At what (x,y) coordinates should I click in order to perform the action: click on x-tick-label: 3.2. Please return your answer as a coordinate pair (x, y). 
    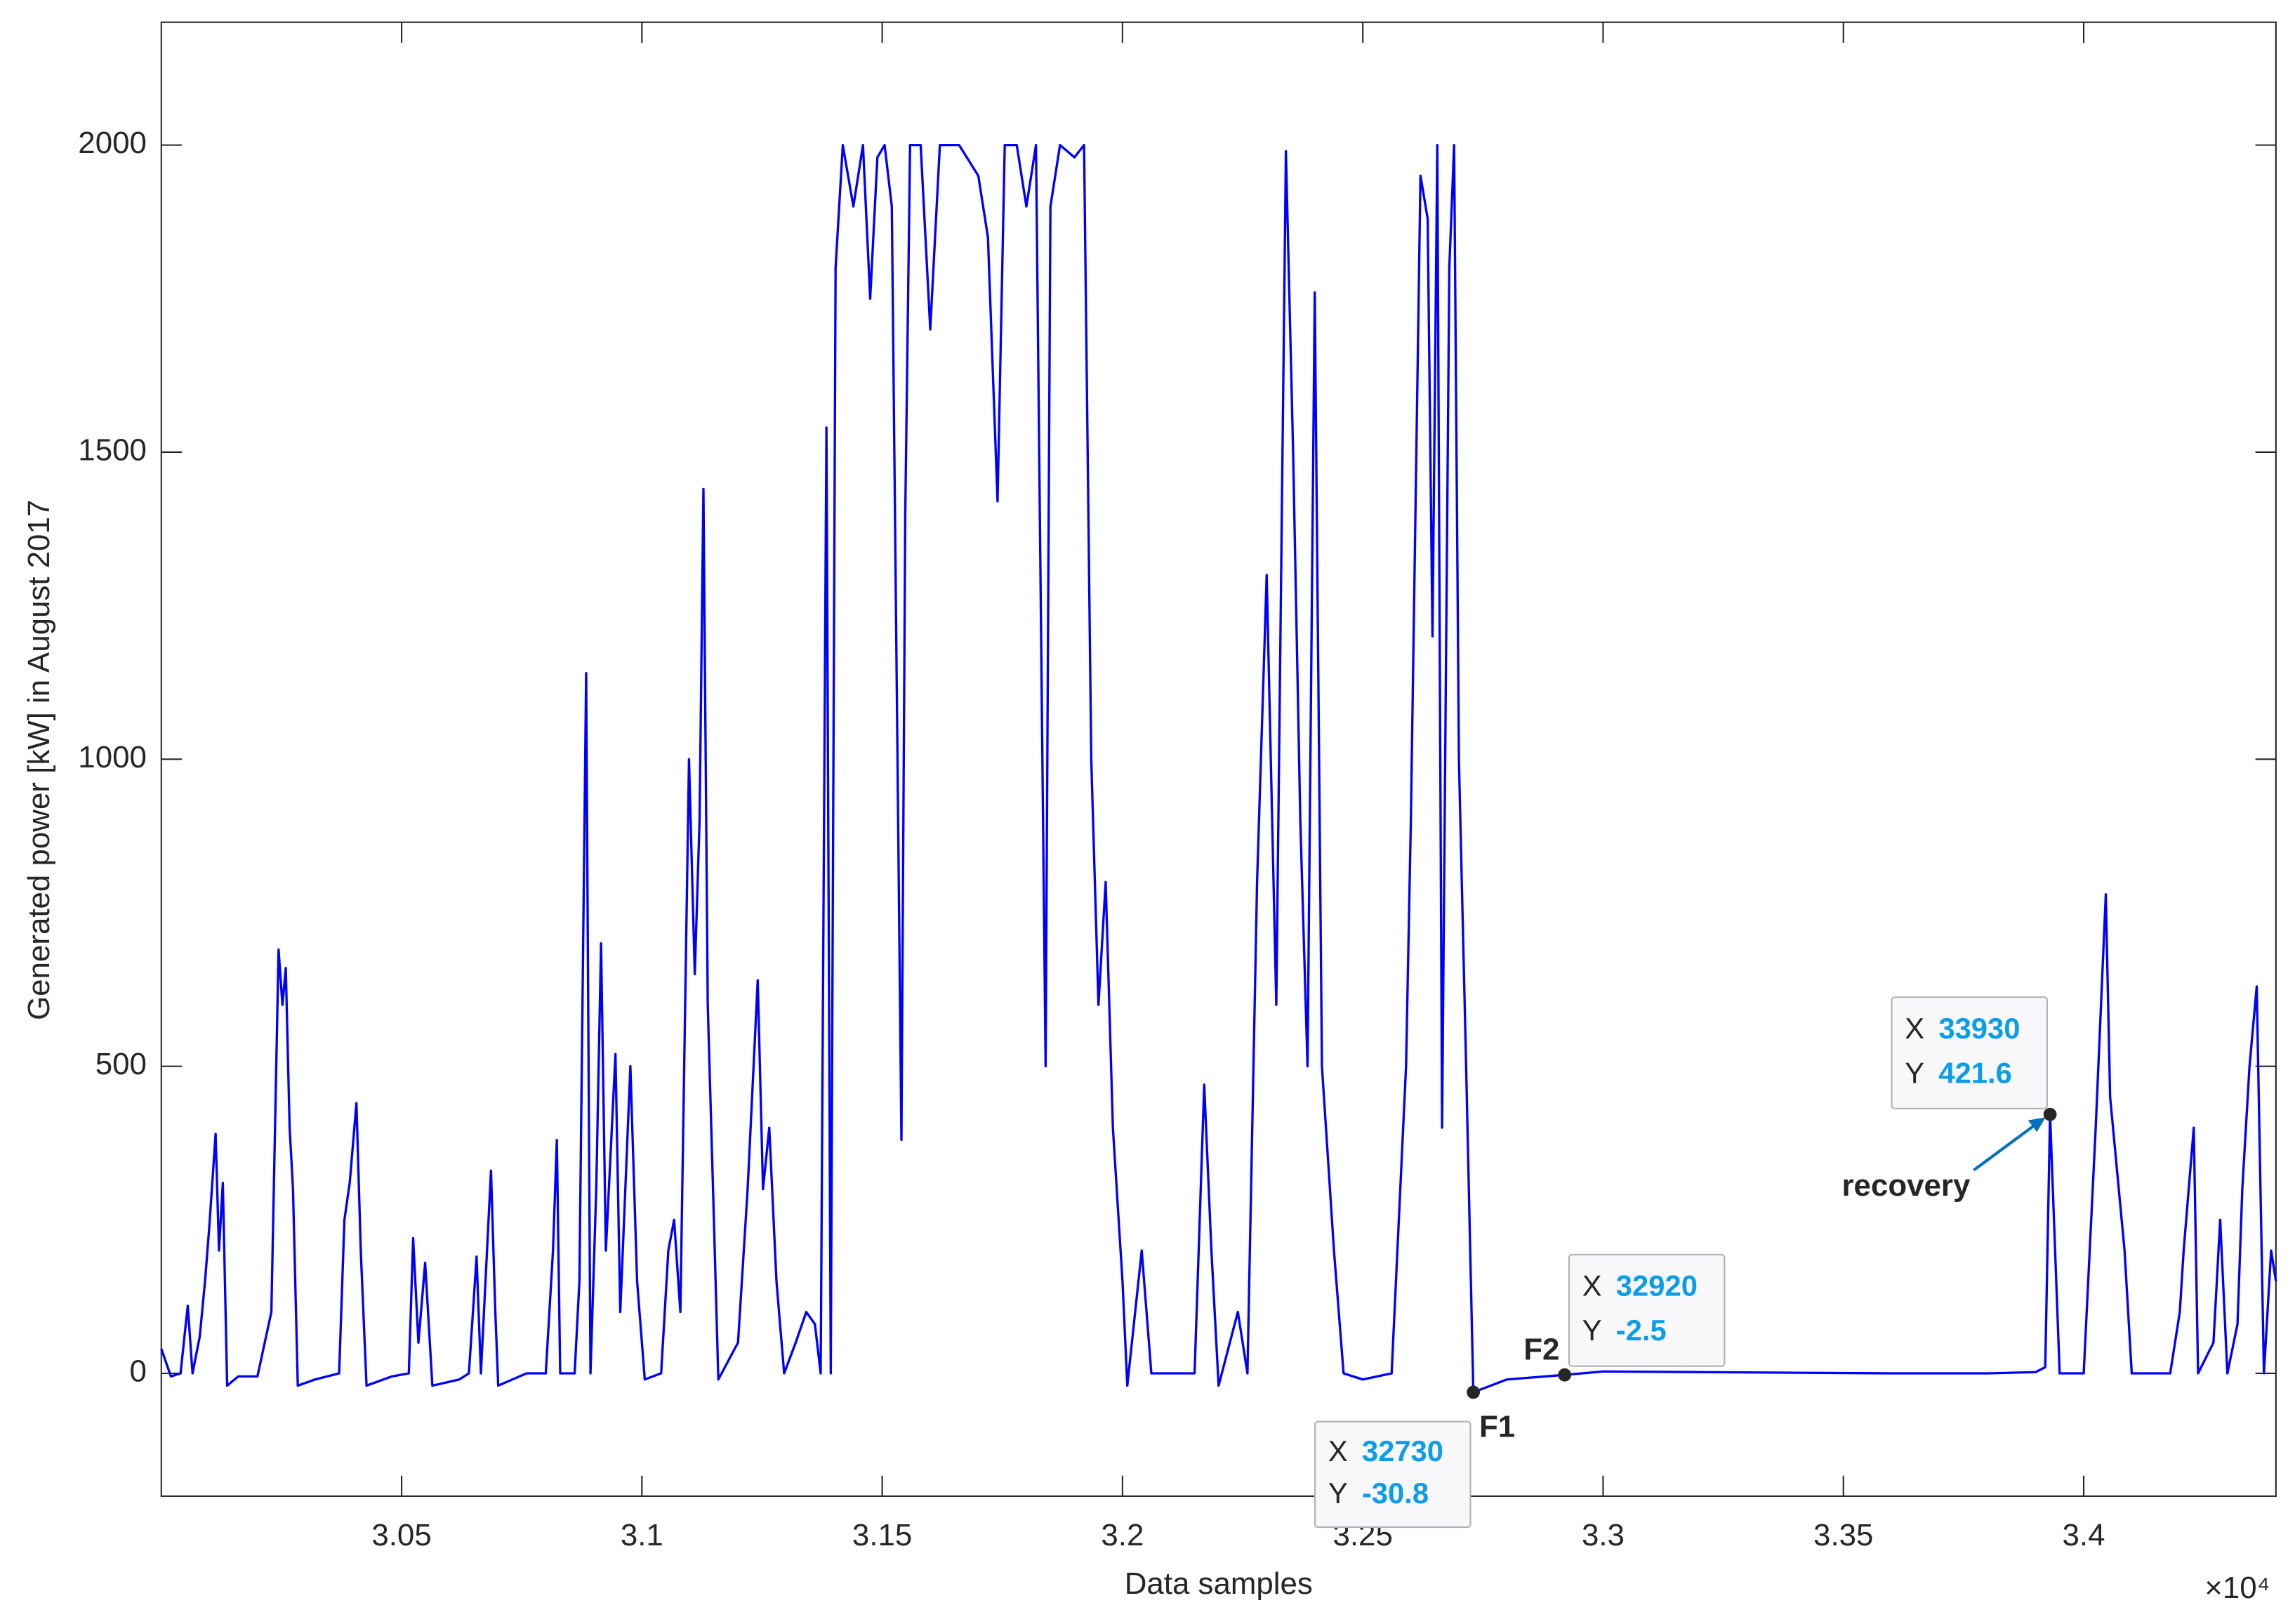
    Looking at the image, I should click on (1122, 1535).